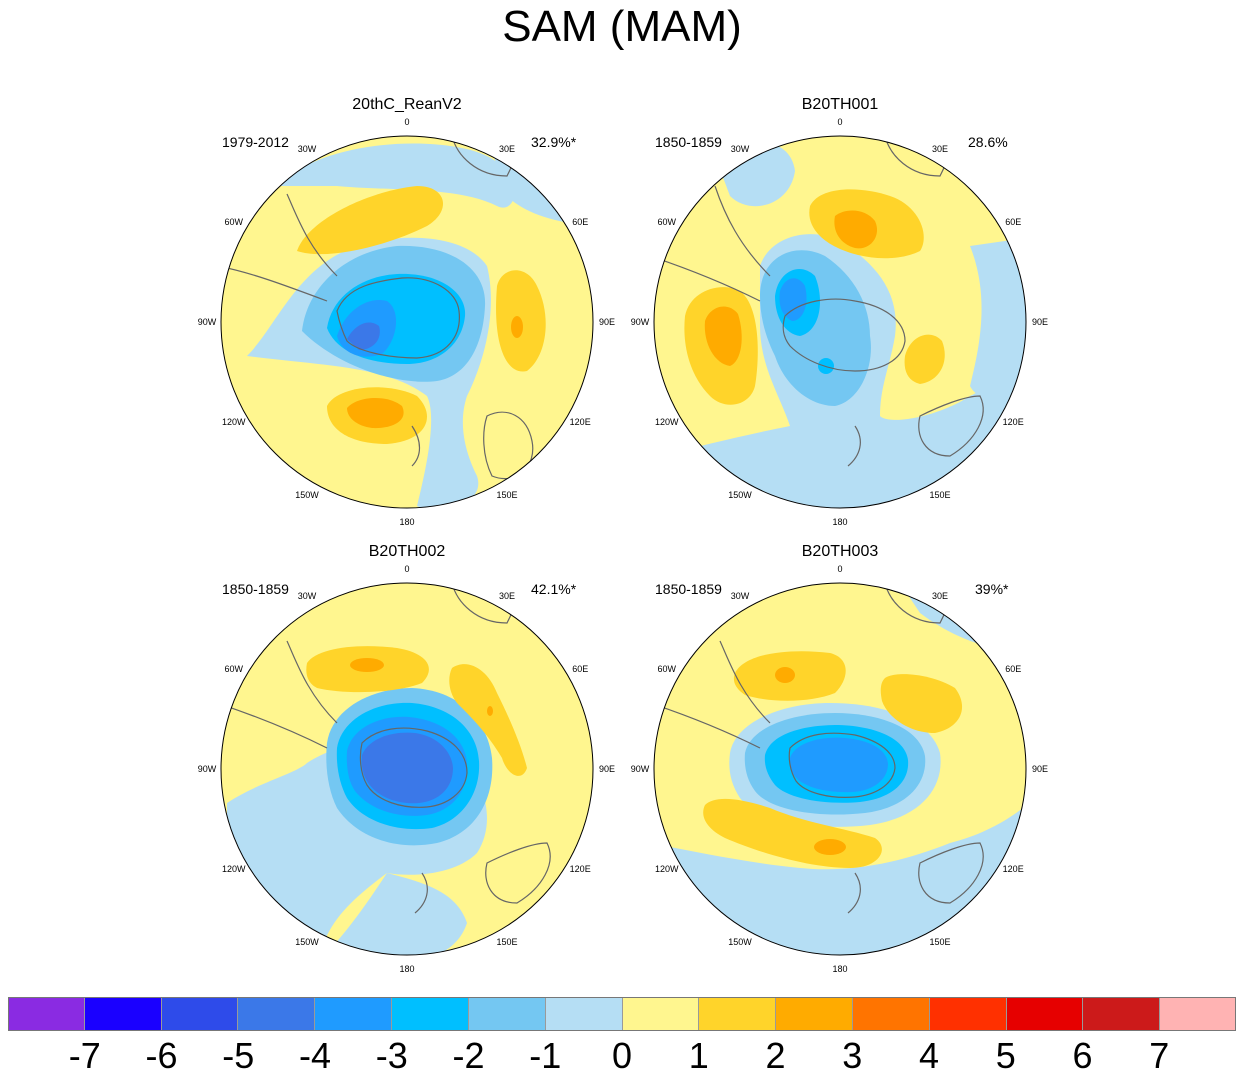 This screenshot has height=1078, width=1244. I want to click on panel-variance-explained: 32.9%*, so click(554, 142).